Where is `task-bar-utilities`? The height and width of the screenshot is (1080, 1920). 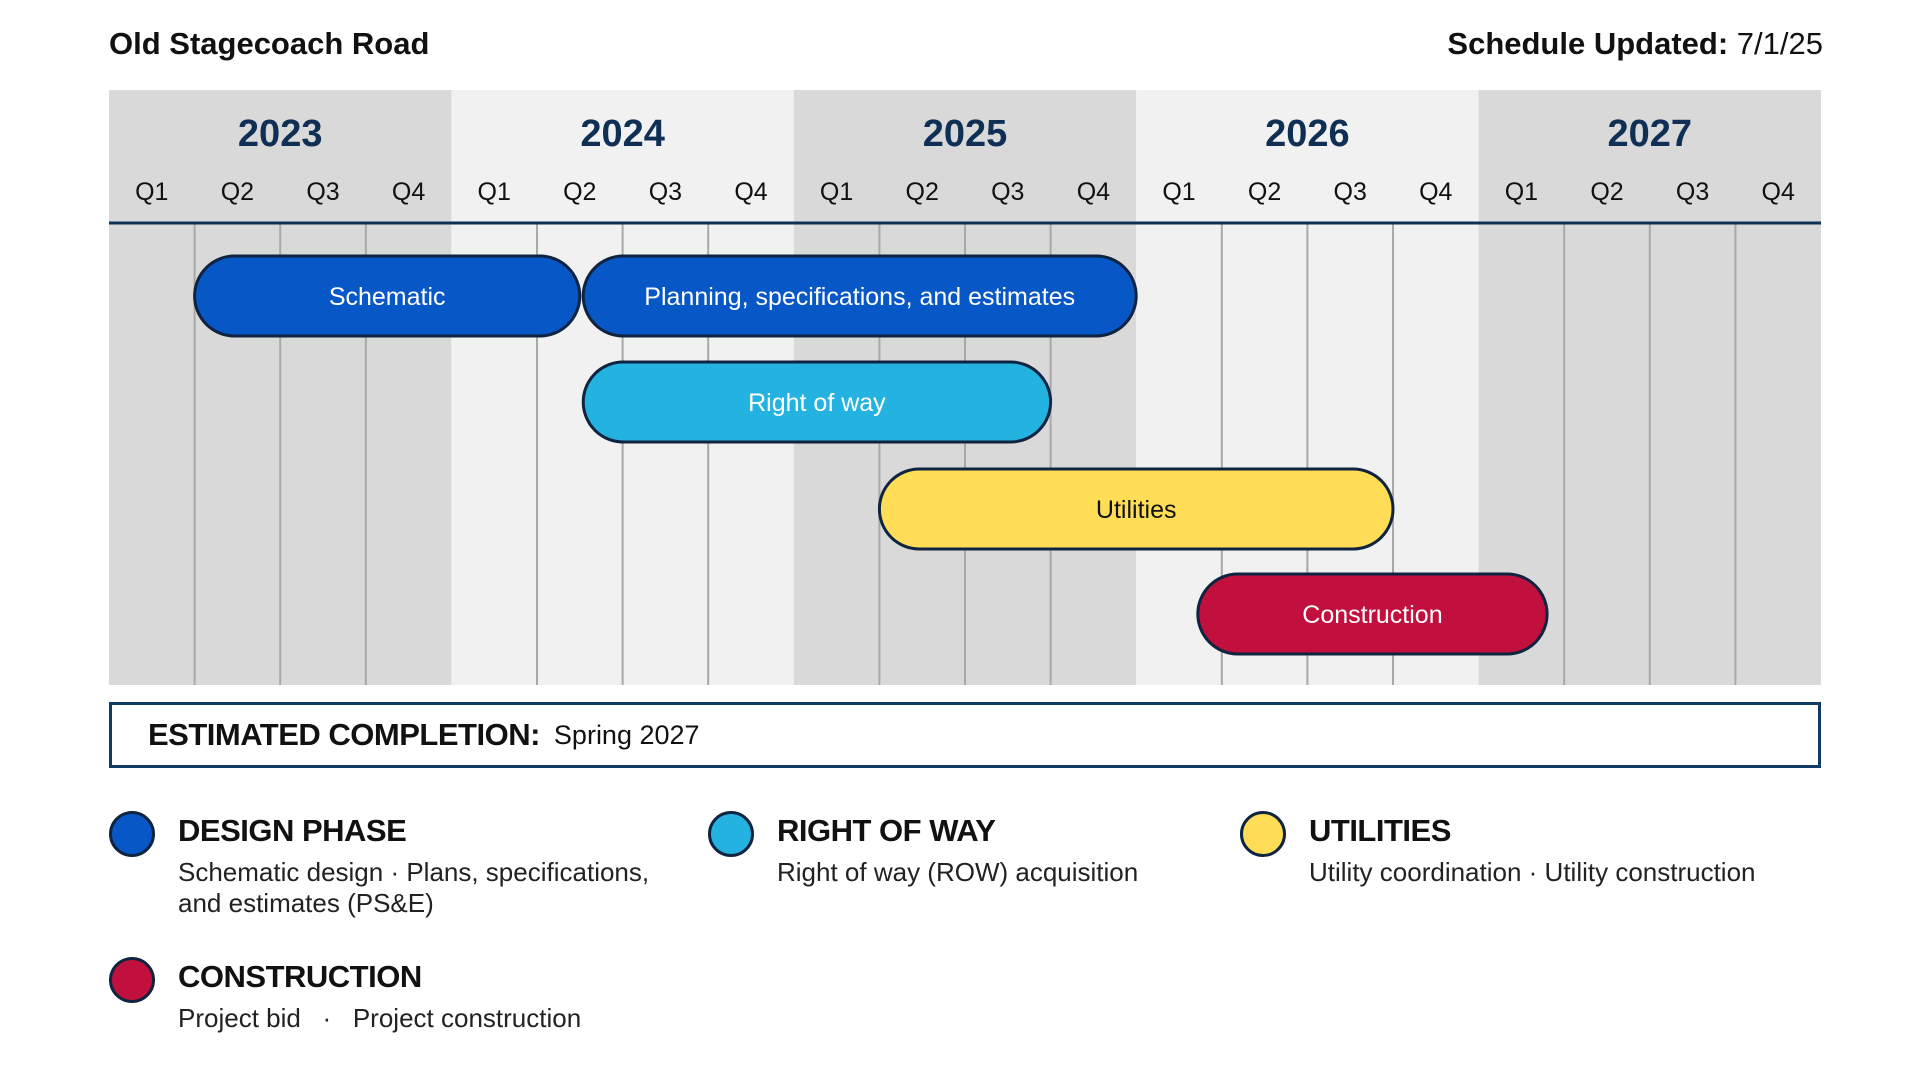
task-bar-utilities is located at coordinates (1136, 509).